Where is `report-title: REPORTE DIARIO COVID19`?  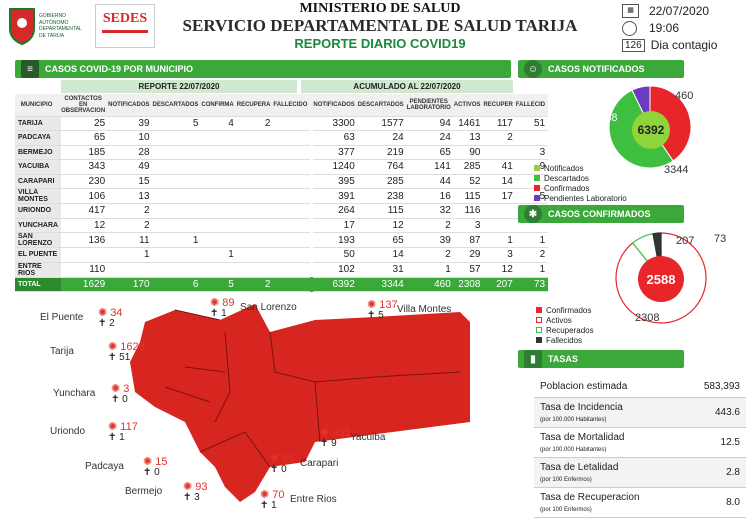 report-title: REPORTE DIARIO COVID19 is located at coordinates (380, 43).